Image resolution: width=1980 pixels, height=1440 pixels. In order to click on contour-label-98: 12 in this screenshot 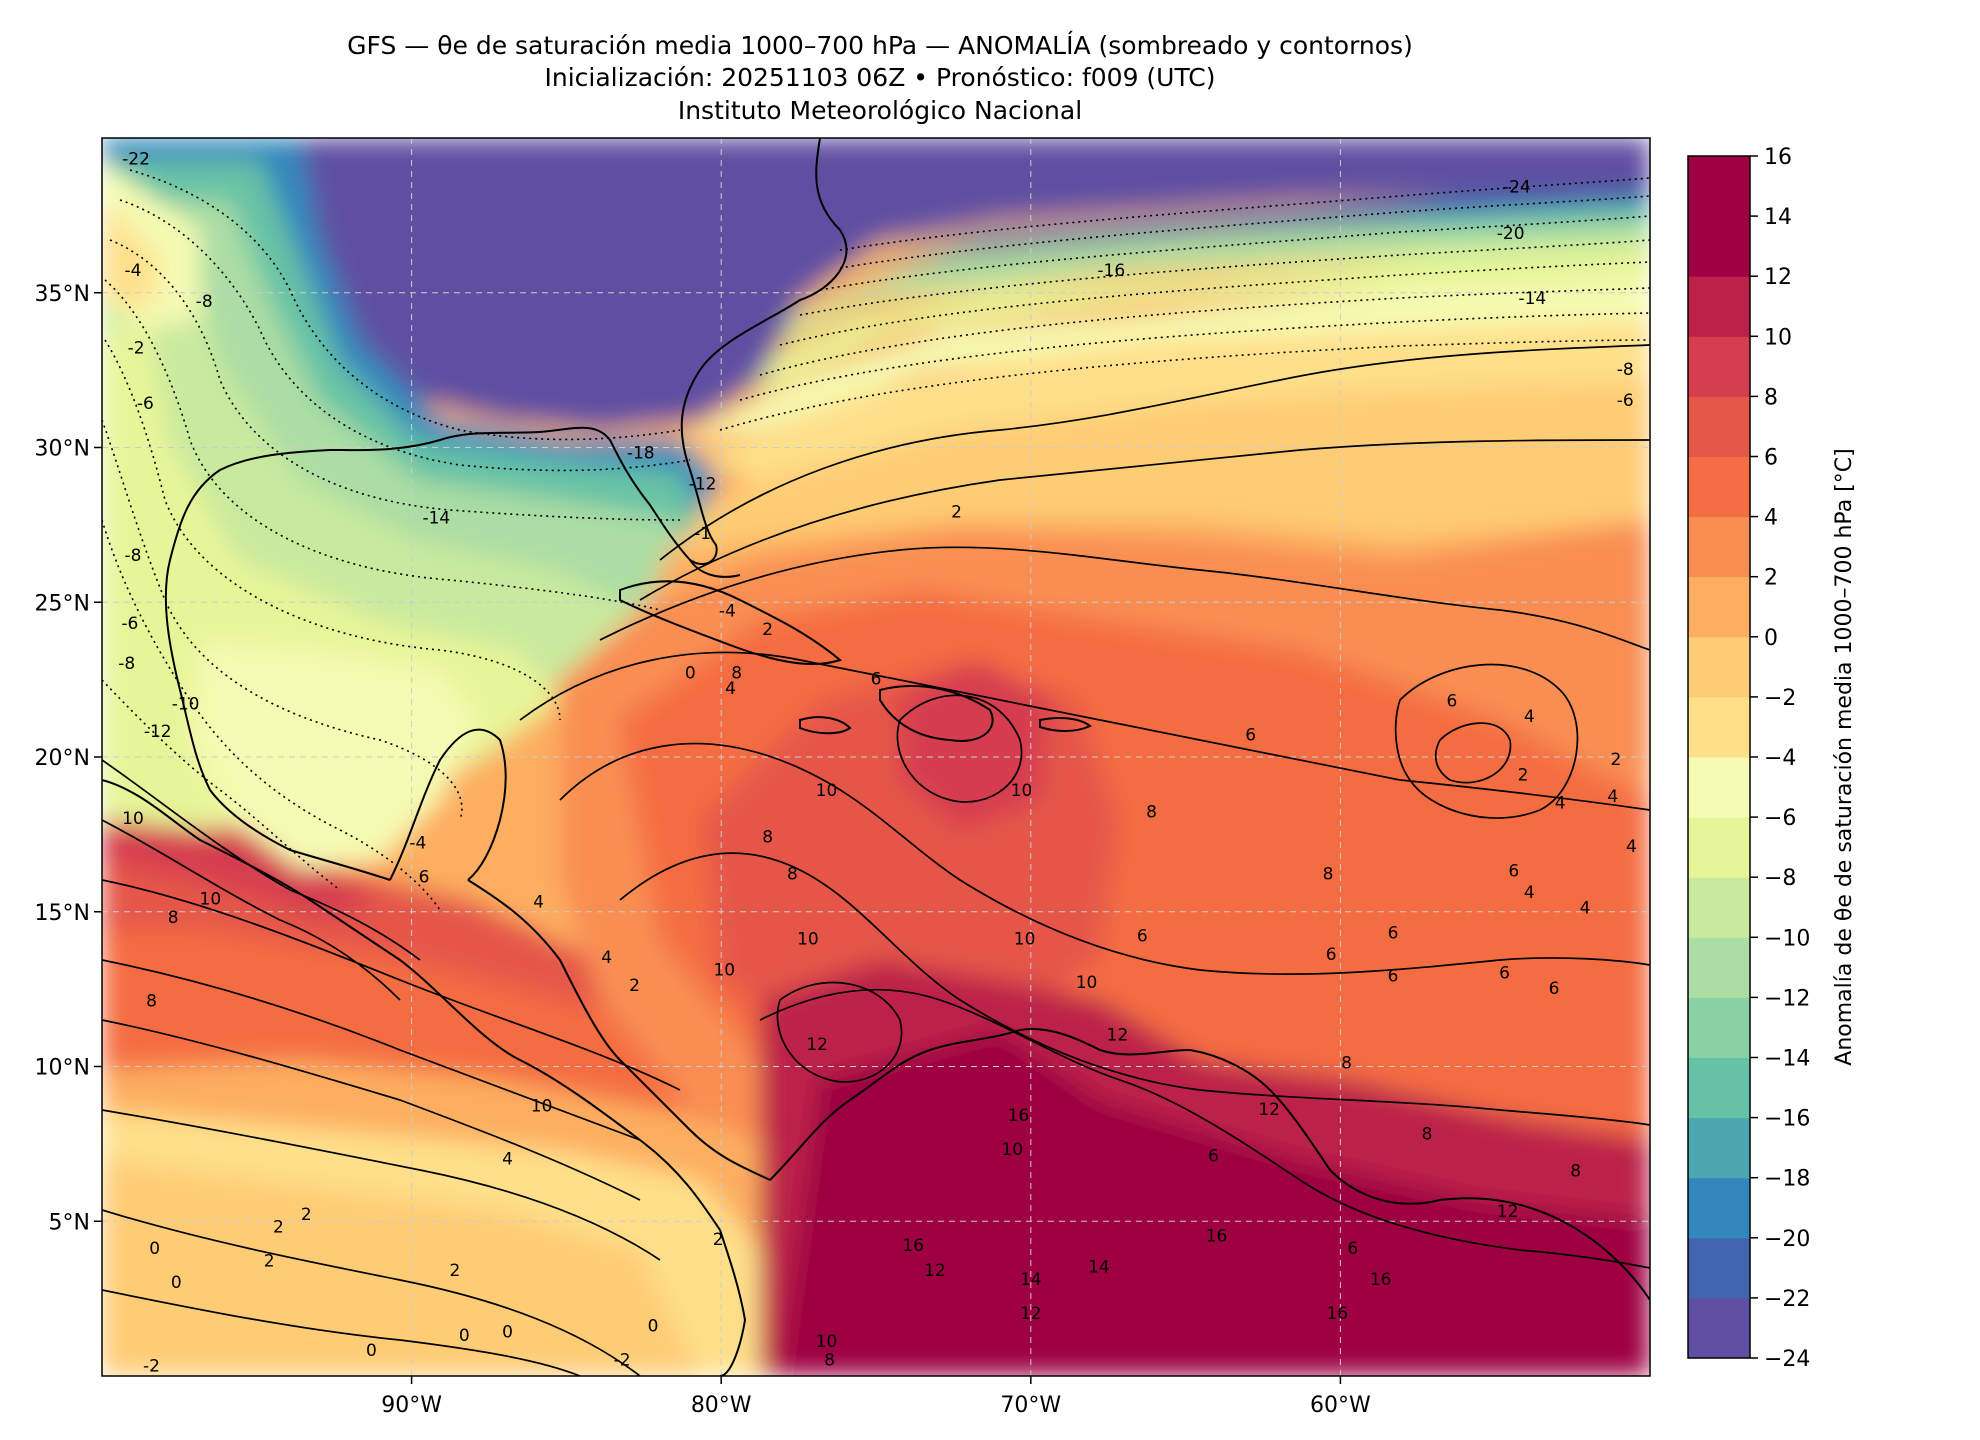, I will do `click(1118, 1036)`.